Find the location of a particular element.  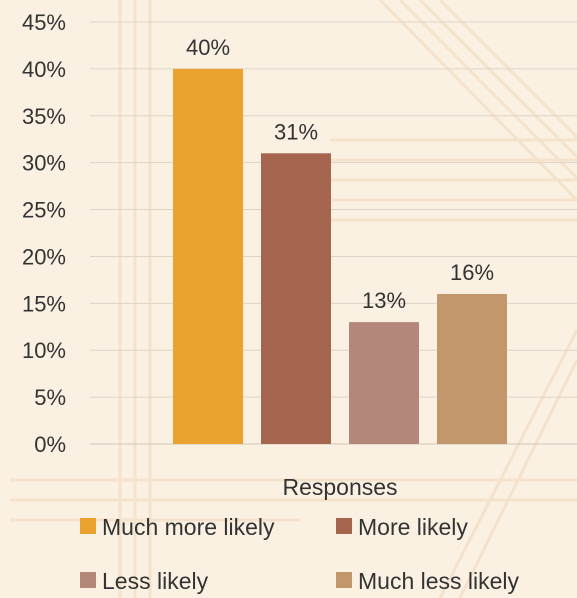

y-tick-label: 15% is located at coordinates (44, 303).